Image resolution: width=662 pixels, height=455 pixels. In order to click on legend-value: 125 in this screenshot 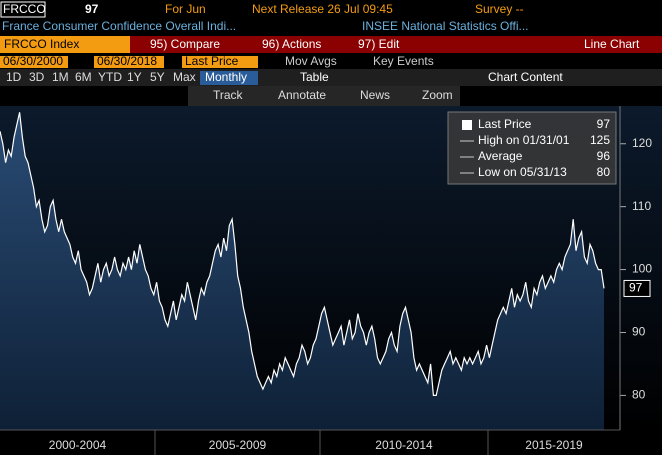, I will do `click(600, 140)`.